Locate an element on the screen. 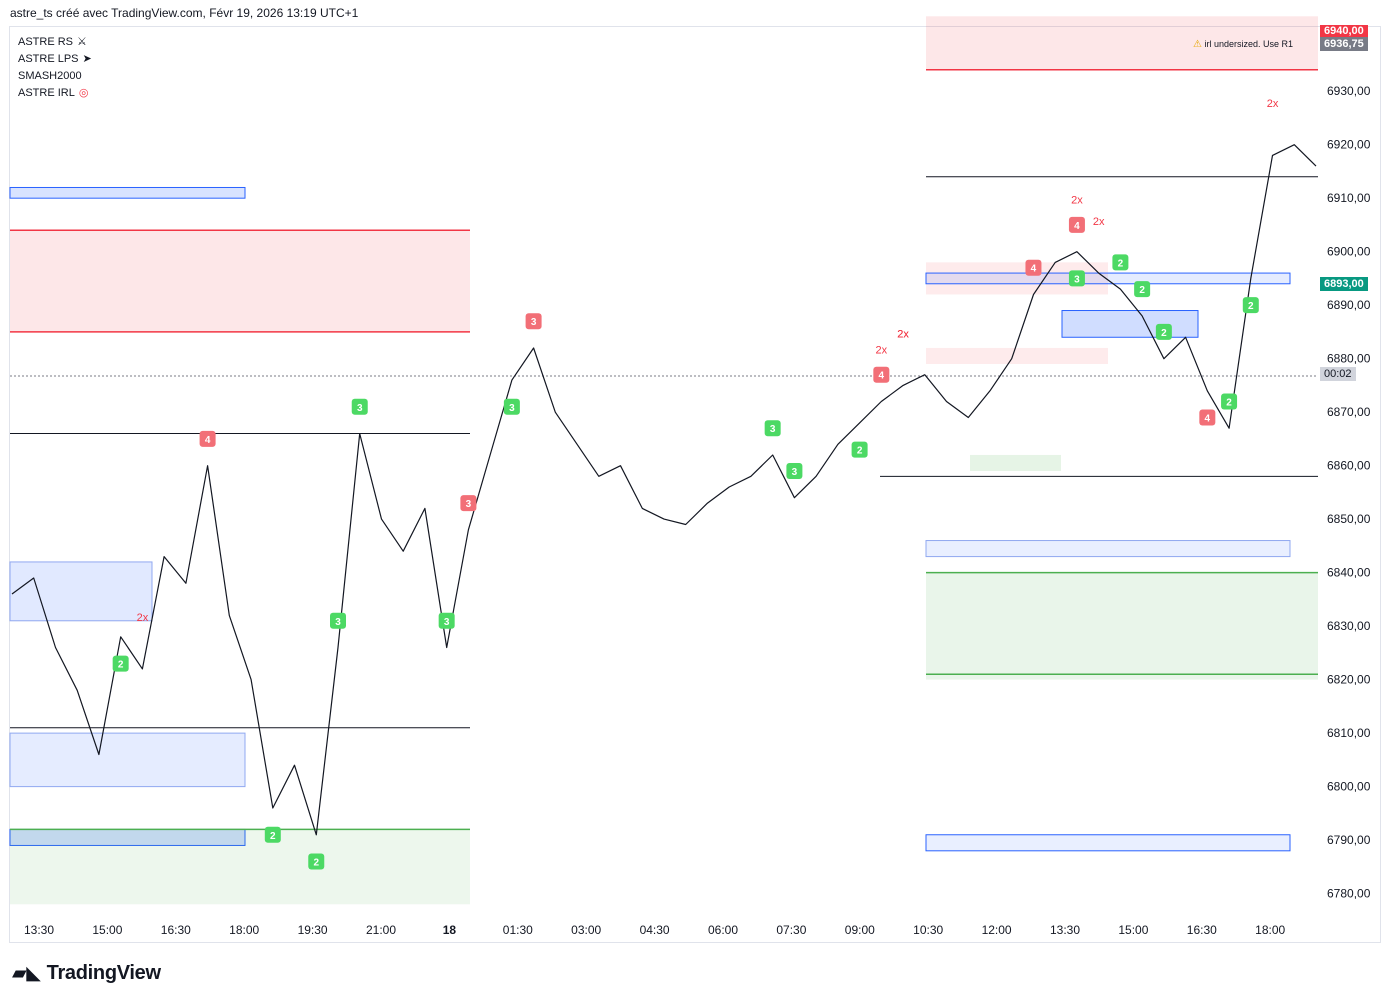  x-tick-label: 06:00 is located at coordinates (723, 930).